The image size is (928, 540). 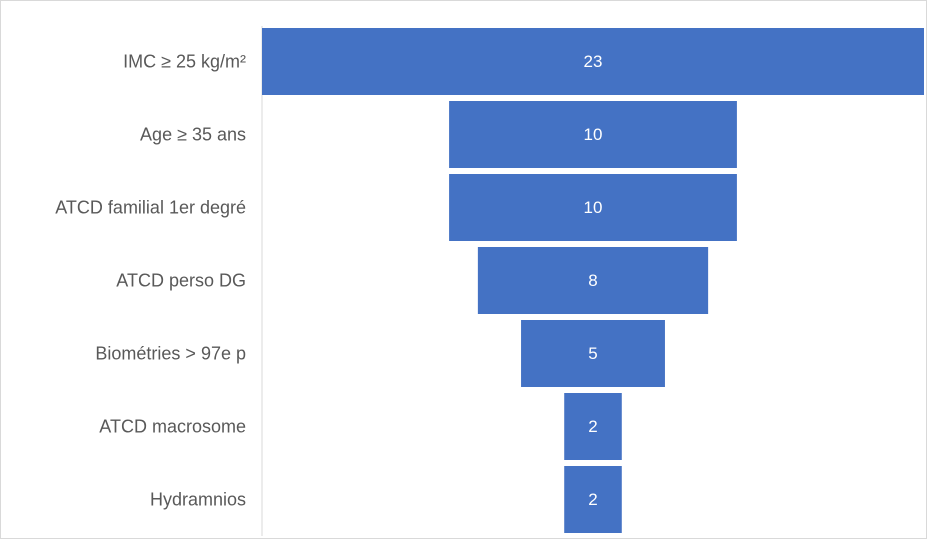 I want to click on category-label: Hydramnios, so click(x=198, y=500).